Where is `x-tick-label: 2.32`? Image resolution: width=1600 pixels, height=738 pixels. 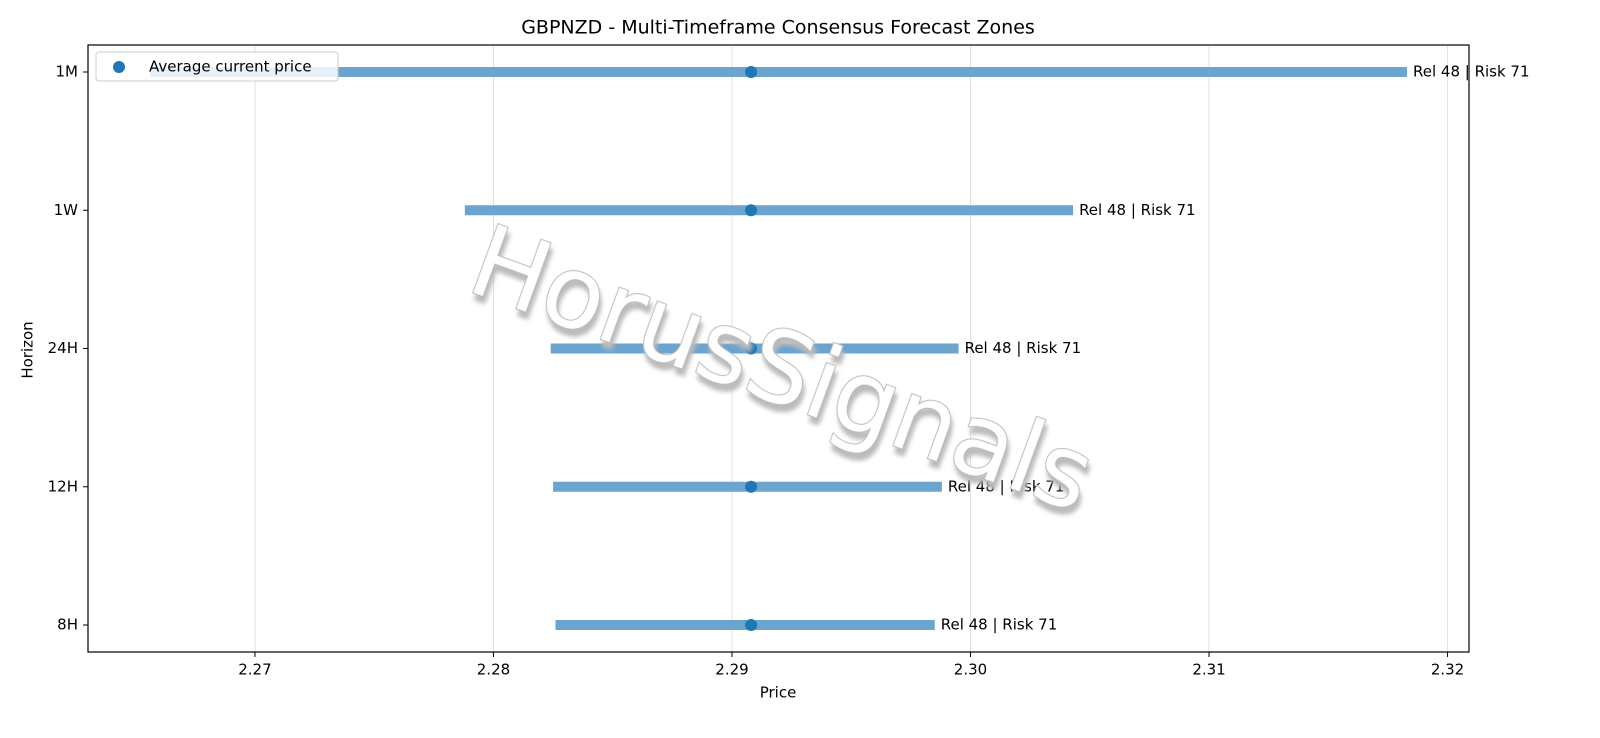
x-tick-label: 2.32 is located at coordinates (1447, 670).